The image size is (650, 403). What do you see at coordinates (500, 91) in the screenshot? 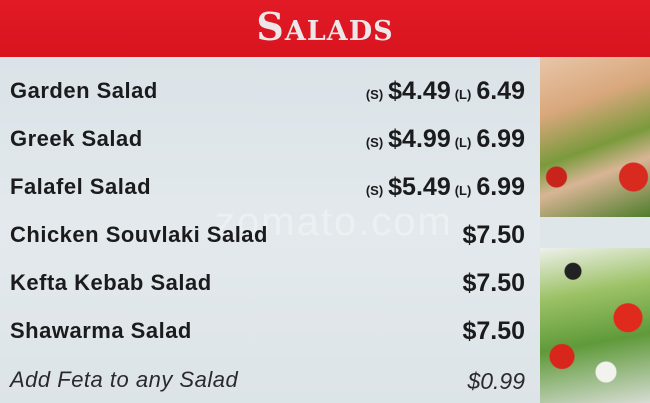
I see `large-price: 6.49` at bounding box center [500, 91].